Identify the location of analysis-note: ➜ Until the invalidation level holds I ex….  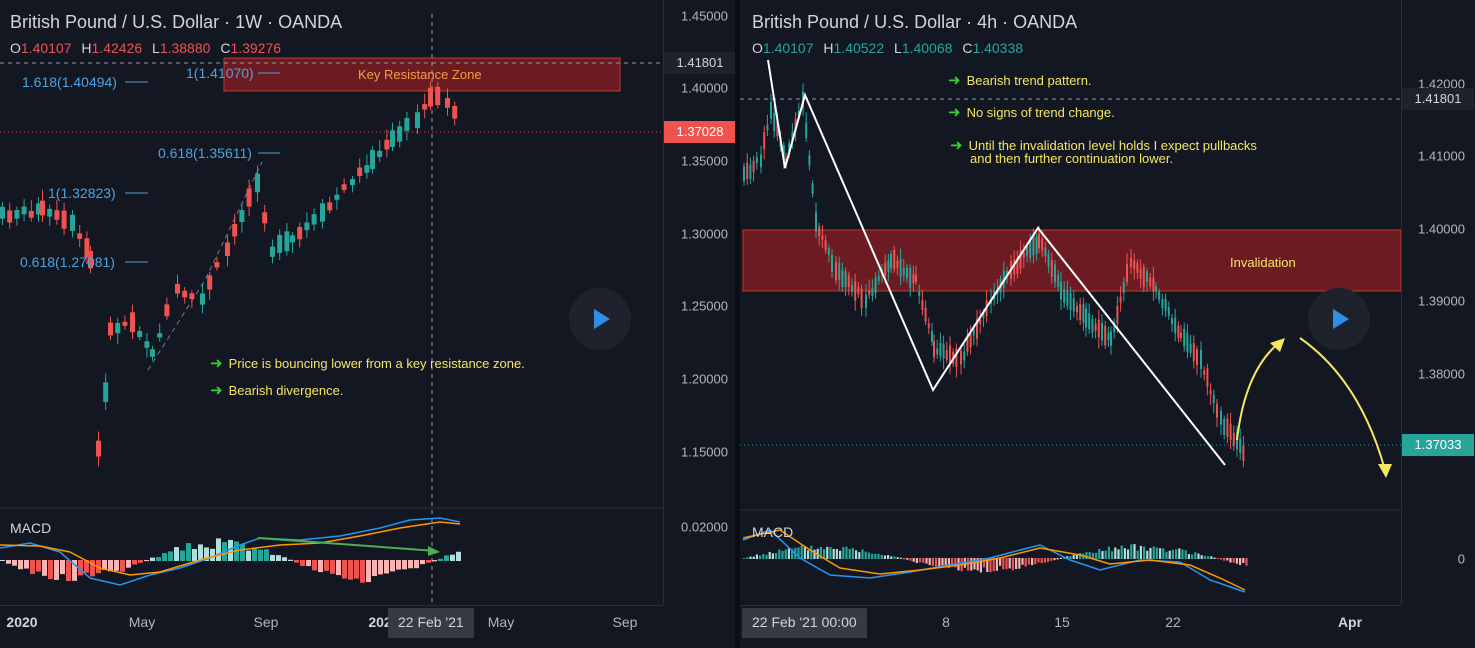
(1103, 145).